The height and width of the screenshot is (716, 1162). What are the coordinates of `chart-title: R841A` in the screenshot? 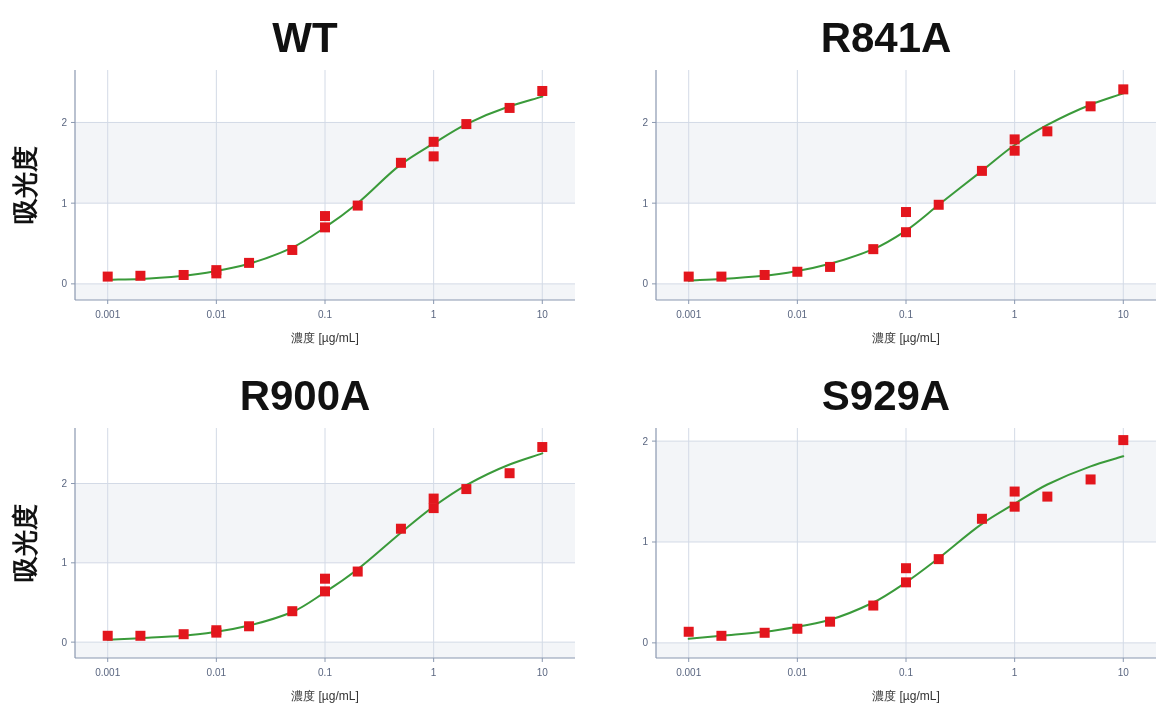 It's located at (886, 37).